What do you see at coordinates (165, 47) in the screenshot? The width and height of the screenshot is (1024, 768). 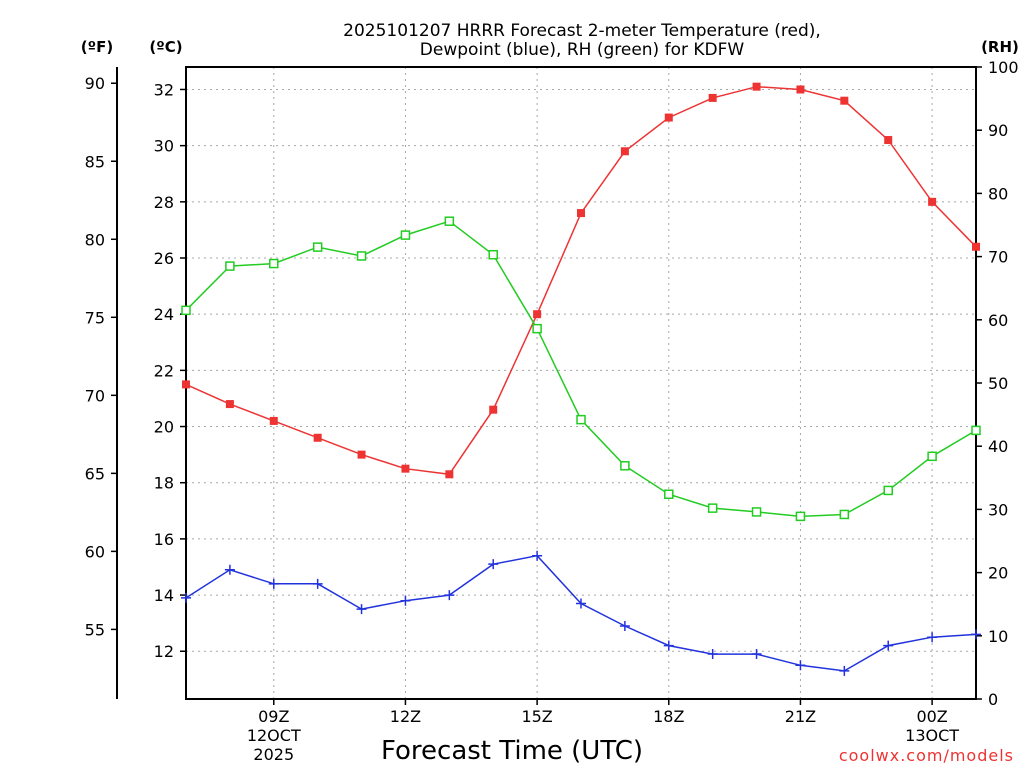 I see `celsius-unit-label: (ºC)` at bounding box center [165, 47].